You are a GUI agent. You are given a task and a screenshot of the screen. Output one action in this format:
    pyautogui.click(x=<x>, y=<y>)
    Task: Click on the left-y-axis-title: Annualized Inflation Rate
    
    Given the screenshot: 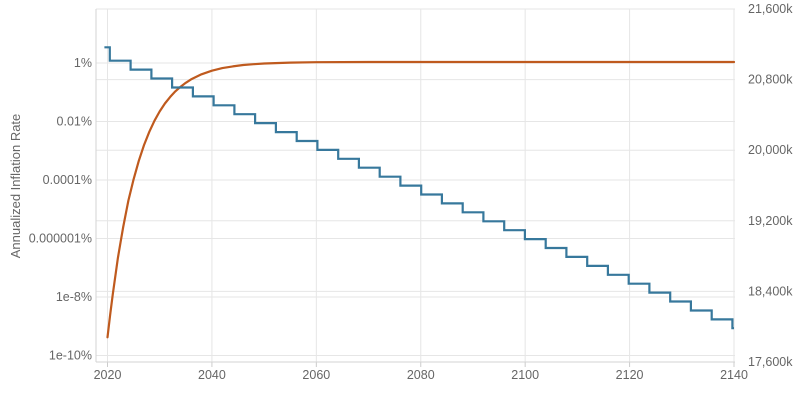 What is the action you would take?
    pyautogui.click(x=15, y=186)
    